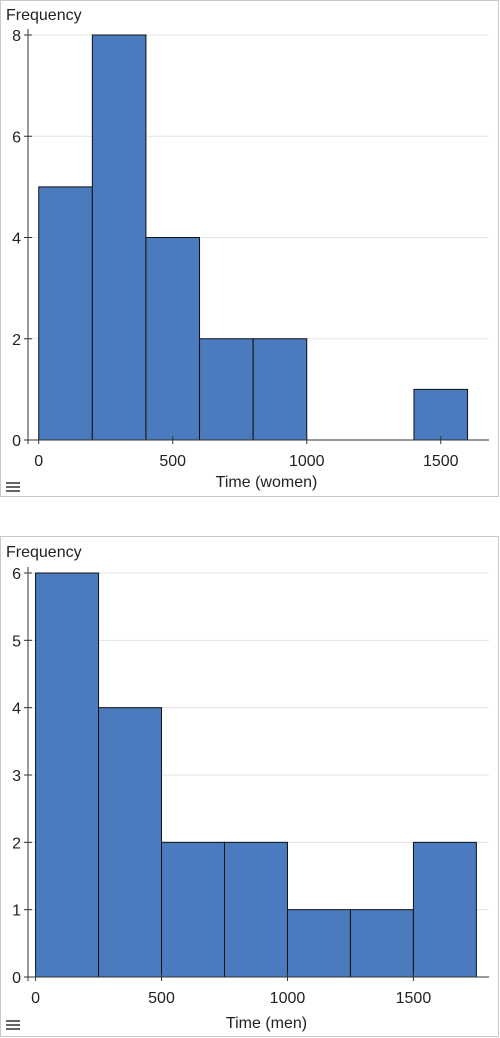 The image size is (500, 1038). I want to click on x-axis-label: Time (women), so click(267, 482).